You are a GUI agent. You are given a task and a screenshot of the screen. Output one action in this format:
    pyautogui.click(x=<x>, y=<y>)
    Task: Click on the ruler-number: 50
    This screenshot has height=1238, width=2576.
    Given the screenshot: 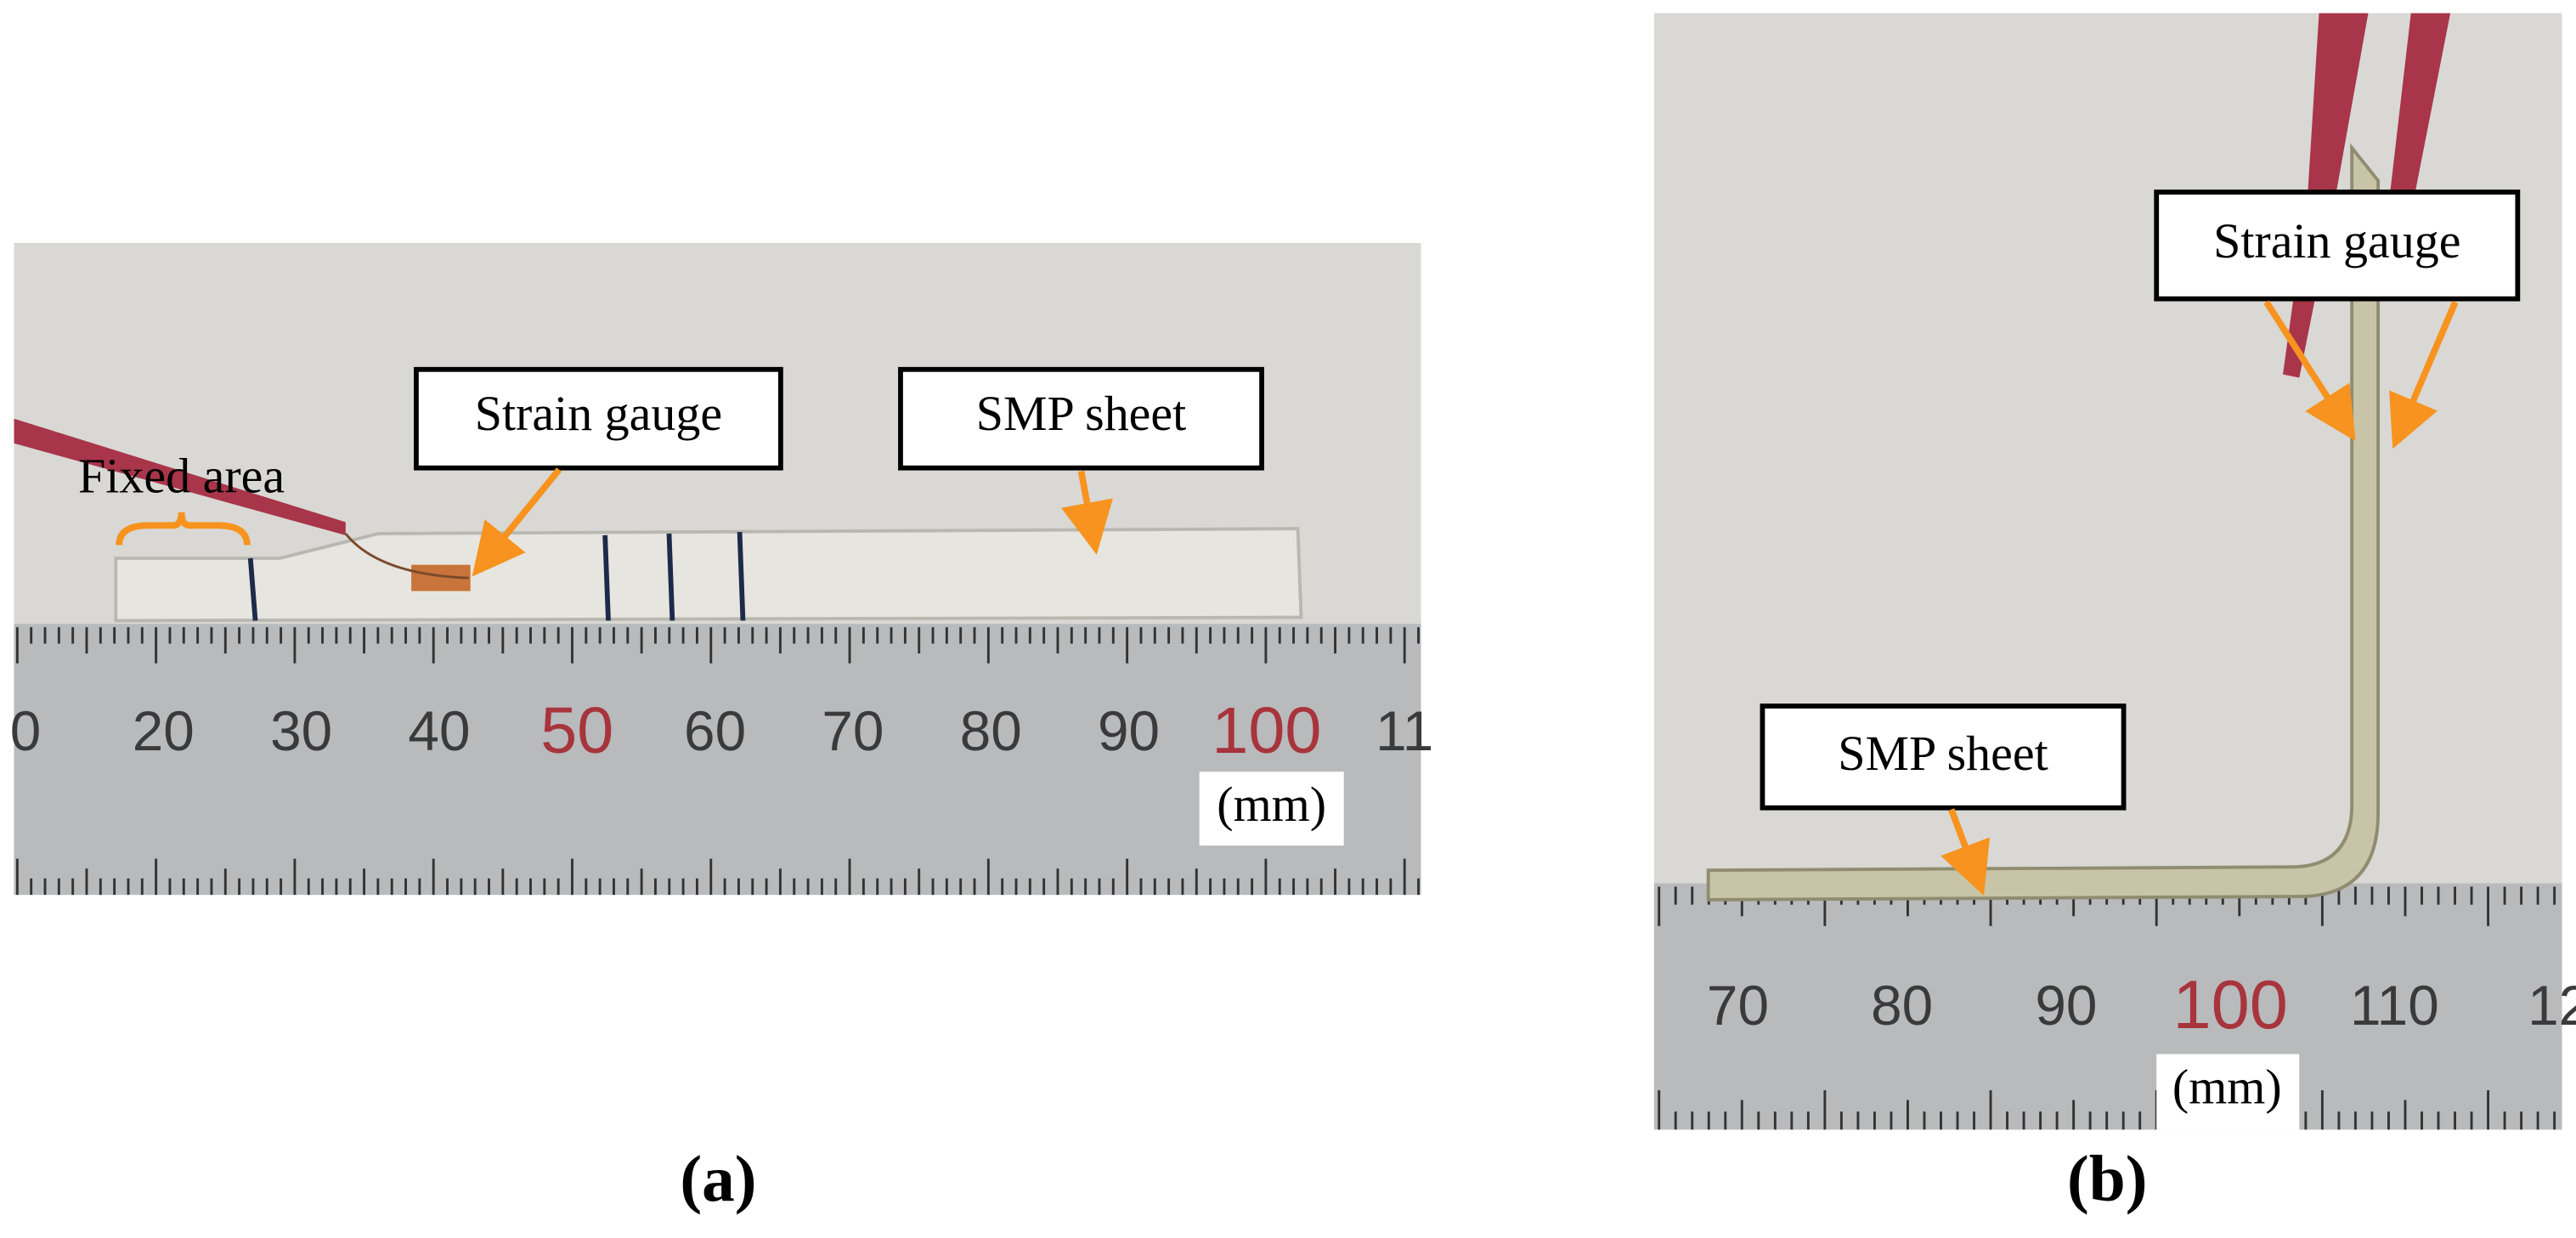 What is the action you would take?
    pyautogui.click(x=576, y=730)
    